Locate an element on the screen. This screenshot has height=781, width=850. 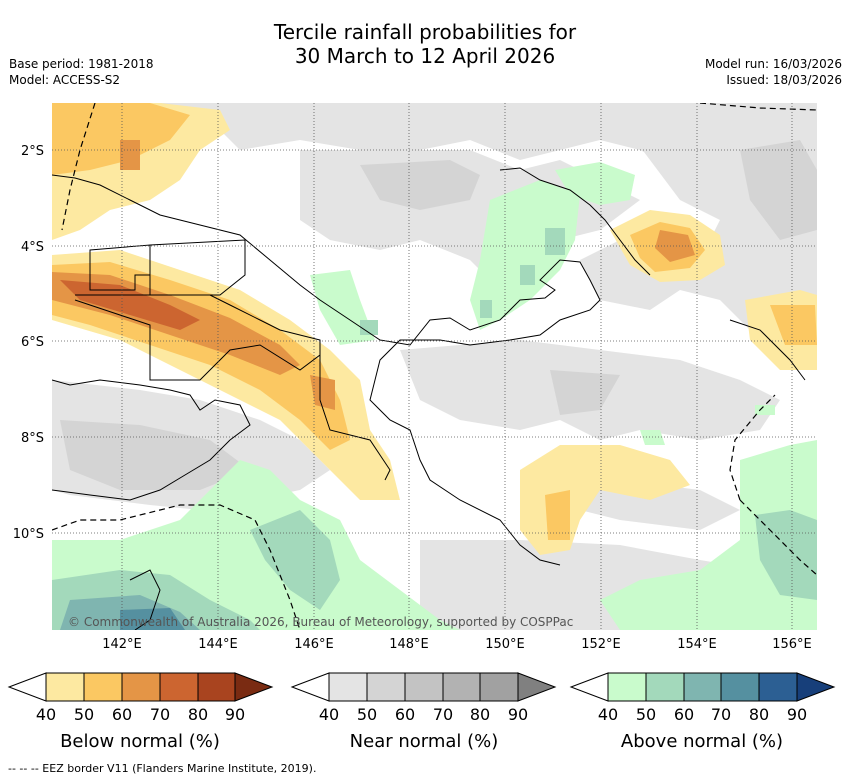
colorbar-below: 40 50 60 70 80 90 is located at coordinates (140, 698).